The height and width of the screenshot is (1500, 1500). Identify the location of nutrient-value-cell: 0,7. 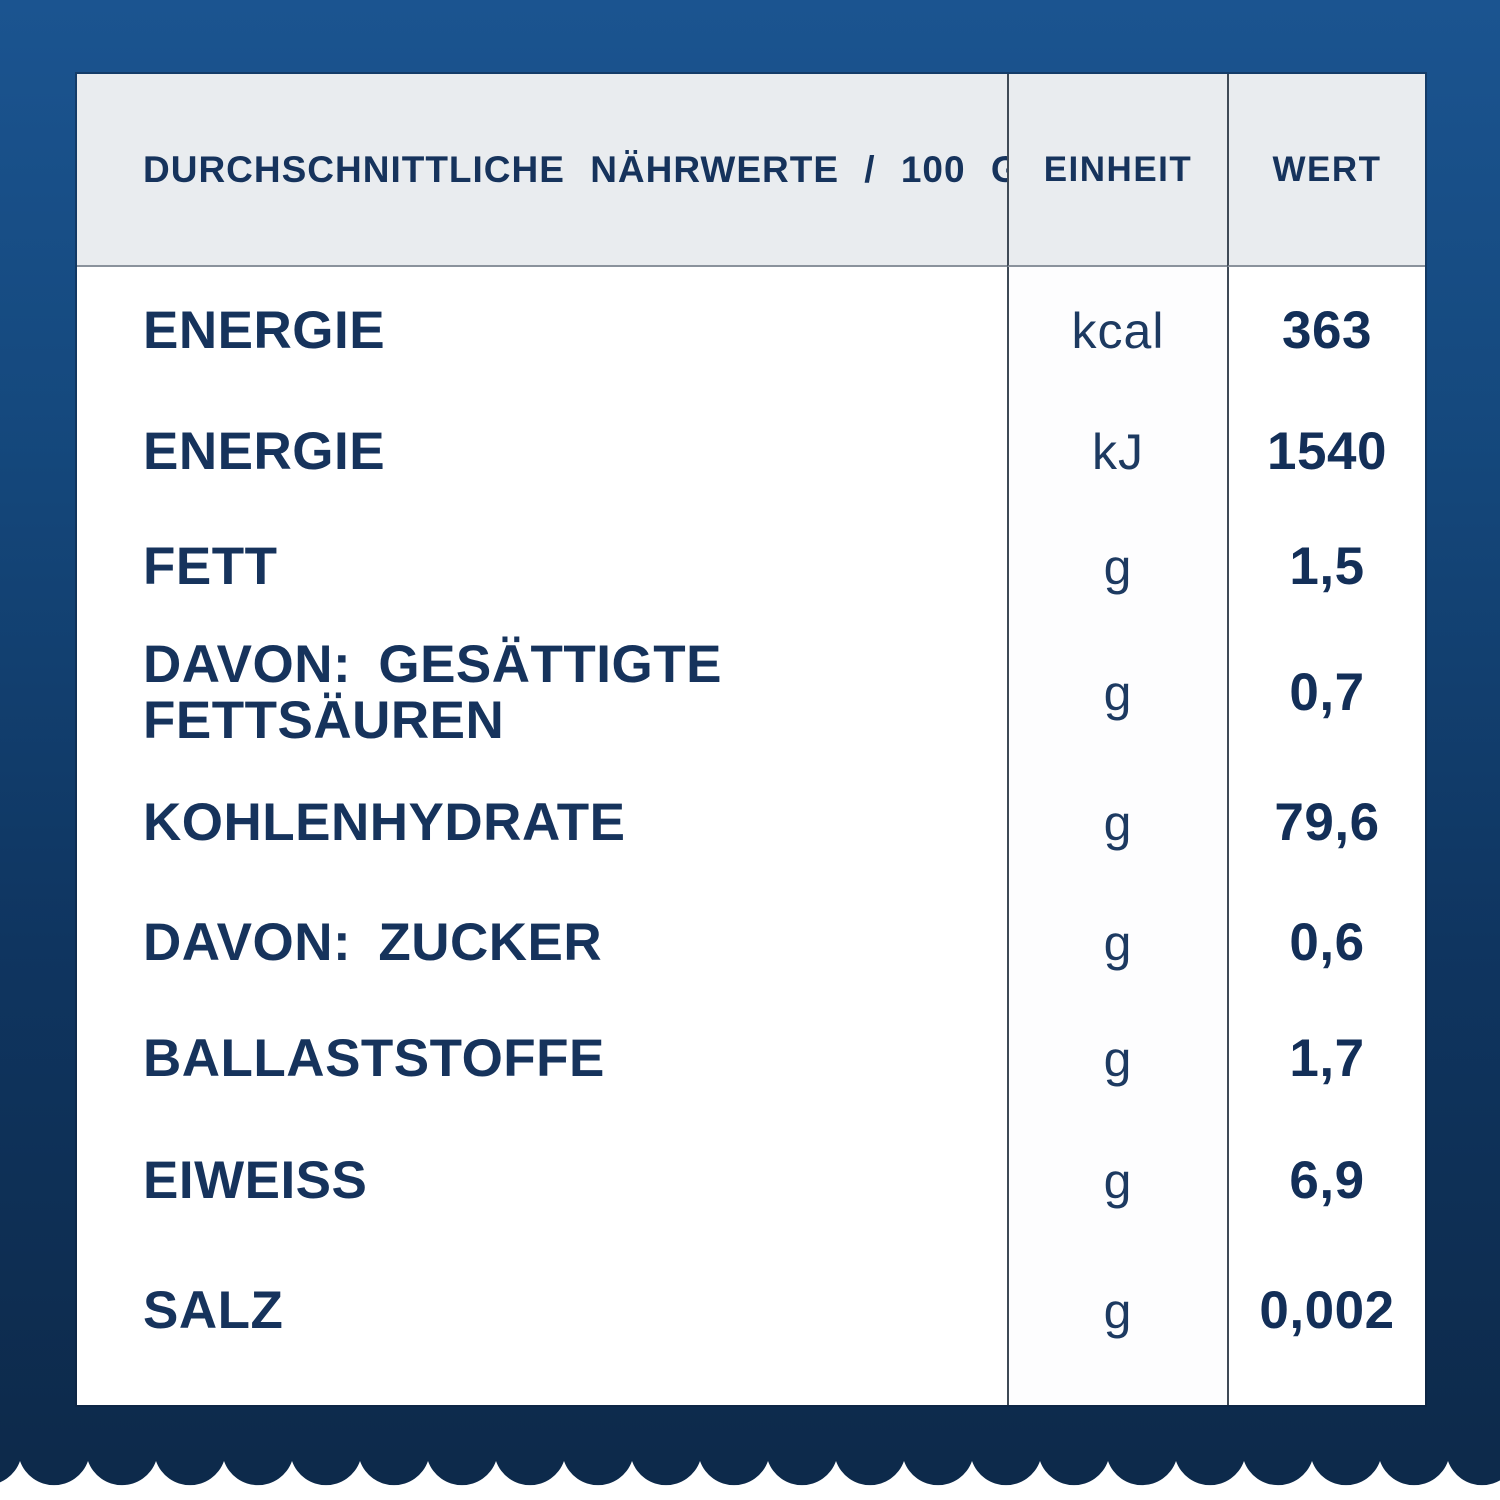
(1326, 692).